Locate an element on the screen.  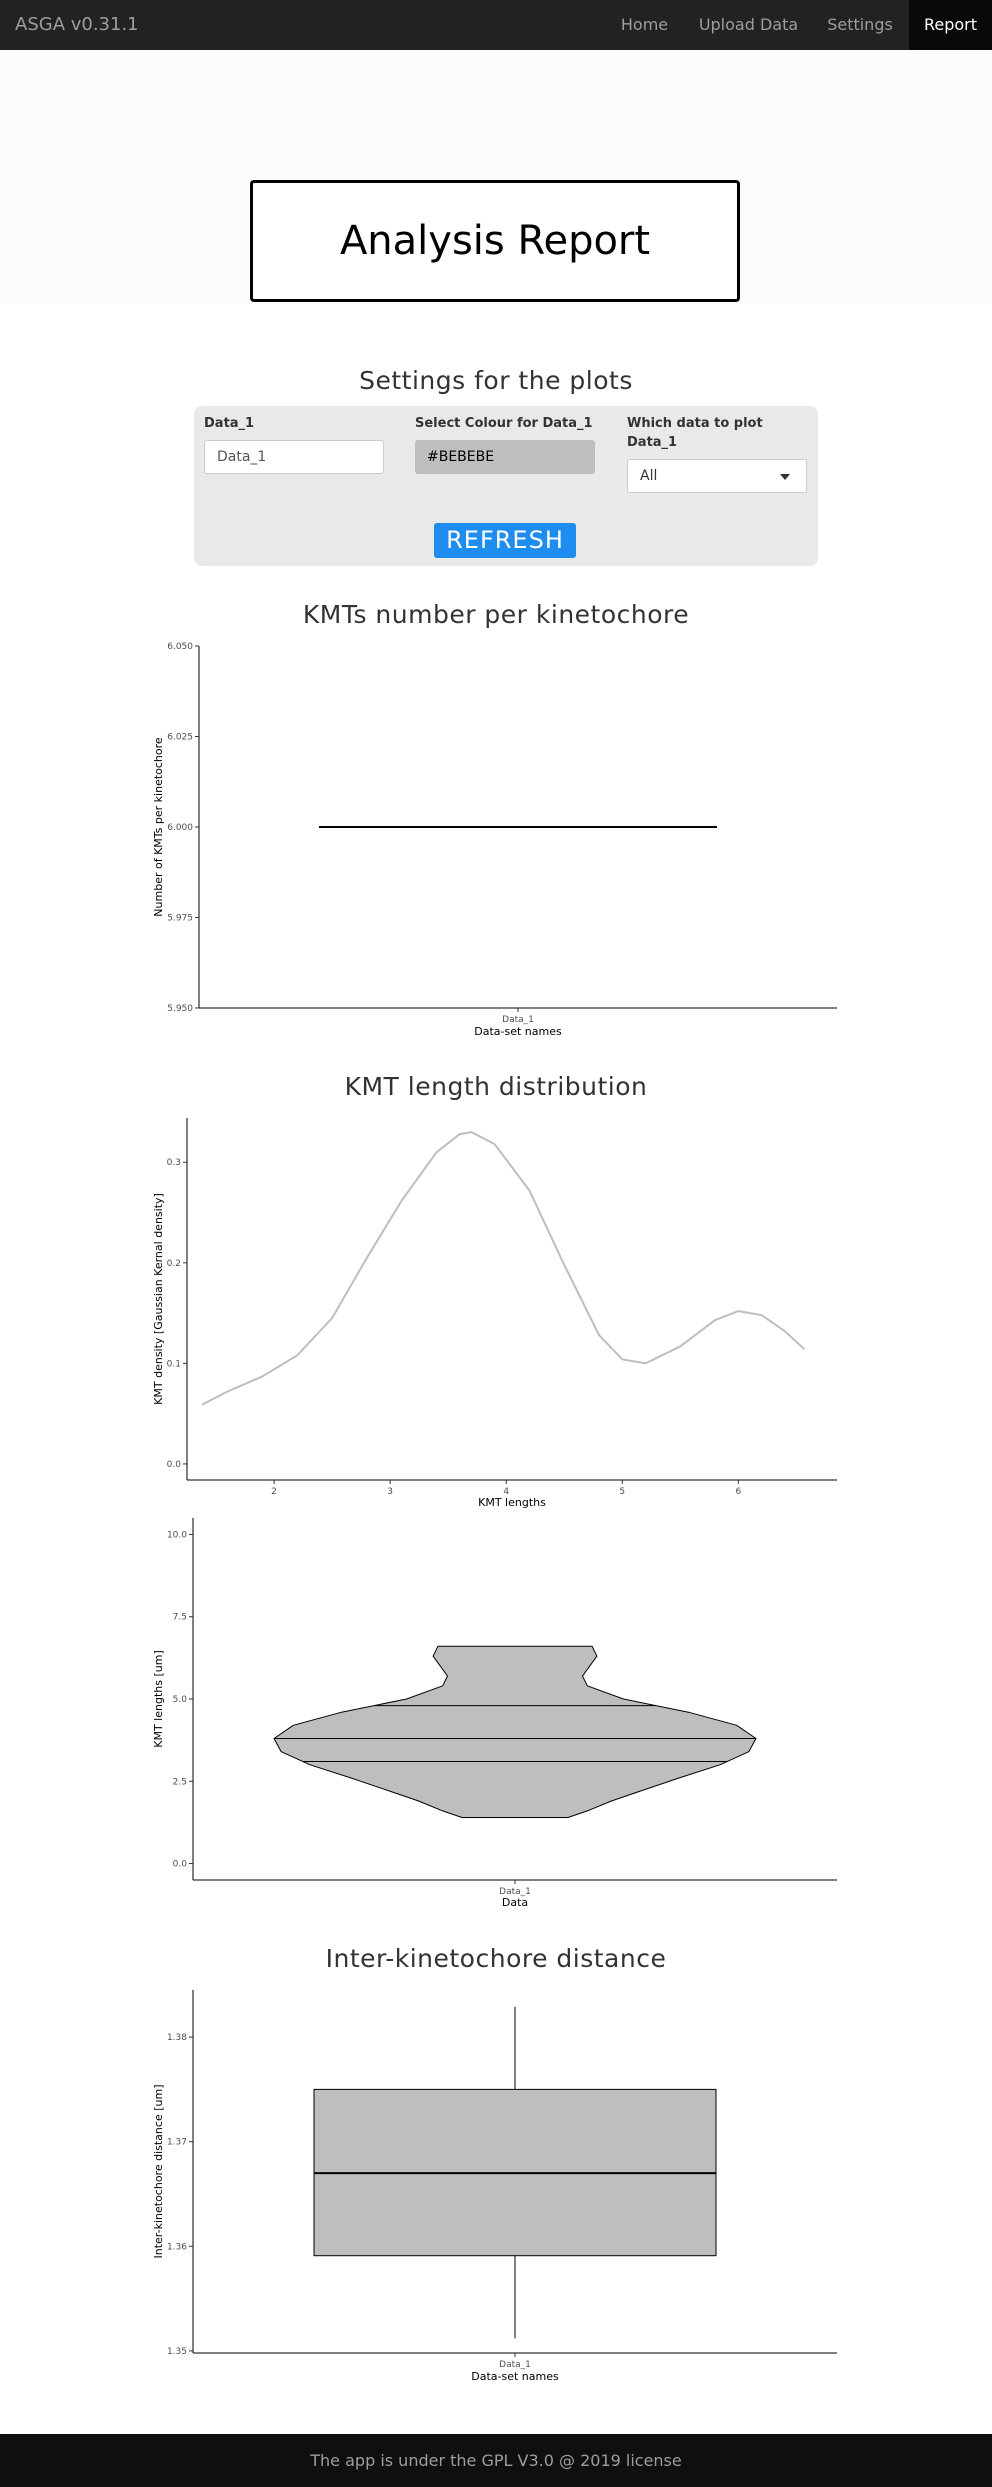
page-title: Analysis Report is located at coordinates (495, 241).